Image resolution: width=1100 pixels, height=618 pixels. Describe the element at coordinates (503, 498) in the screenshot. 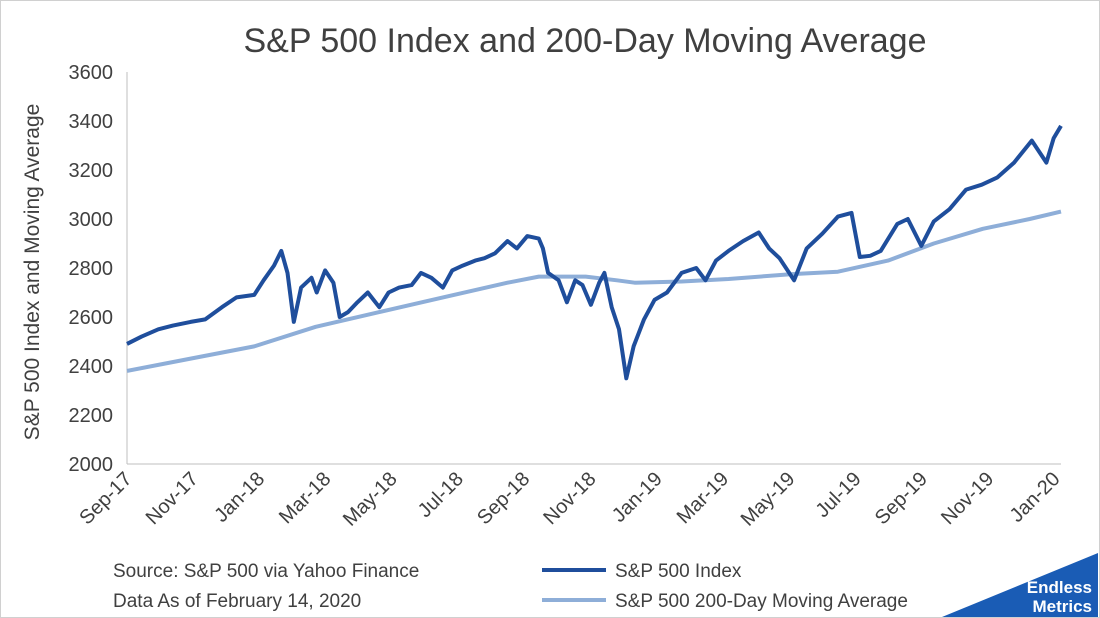

I see `x-tick-label: Sep-18` at that location.